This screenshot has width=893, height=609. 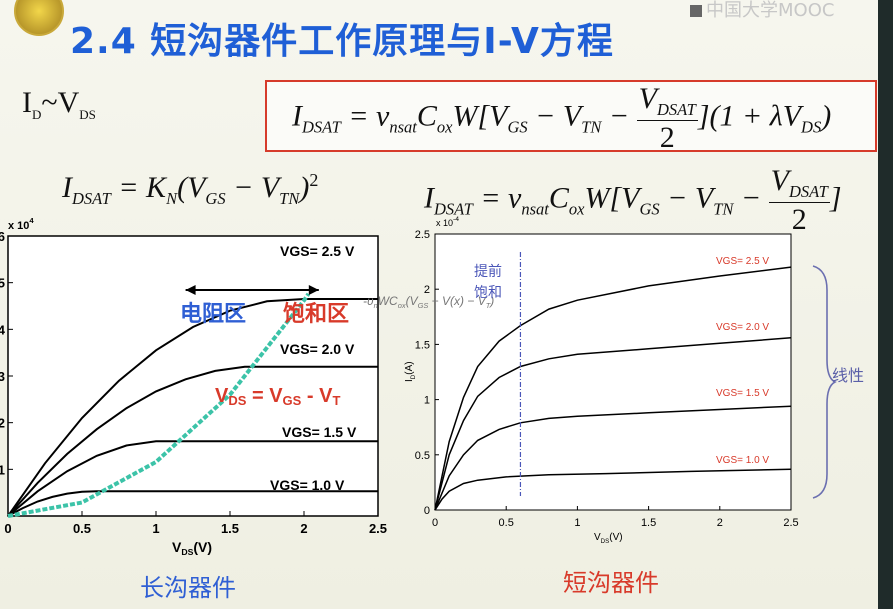 What do you see at coordinates (447, 222) in the screenshot?
I see `y-exponent-label: x 10-4` at bounding box center [447, 222].